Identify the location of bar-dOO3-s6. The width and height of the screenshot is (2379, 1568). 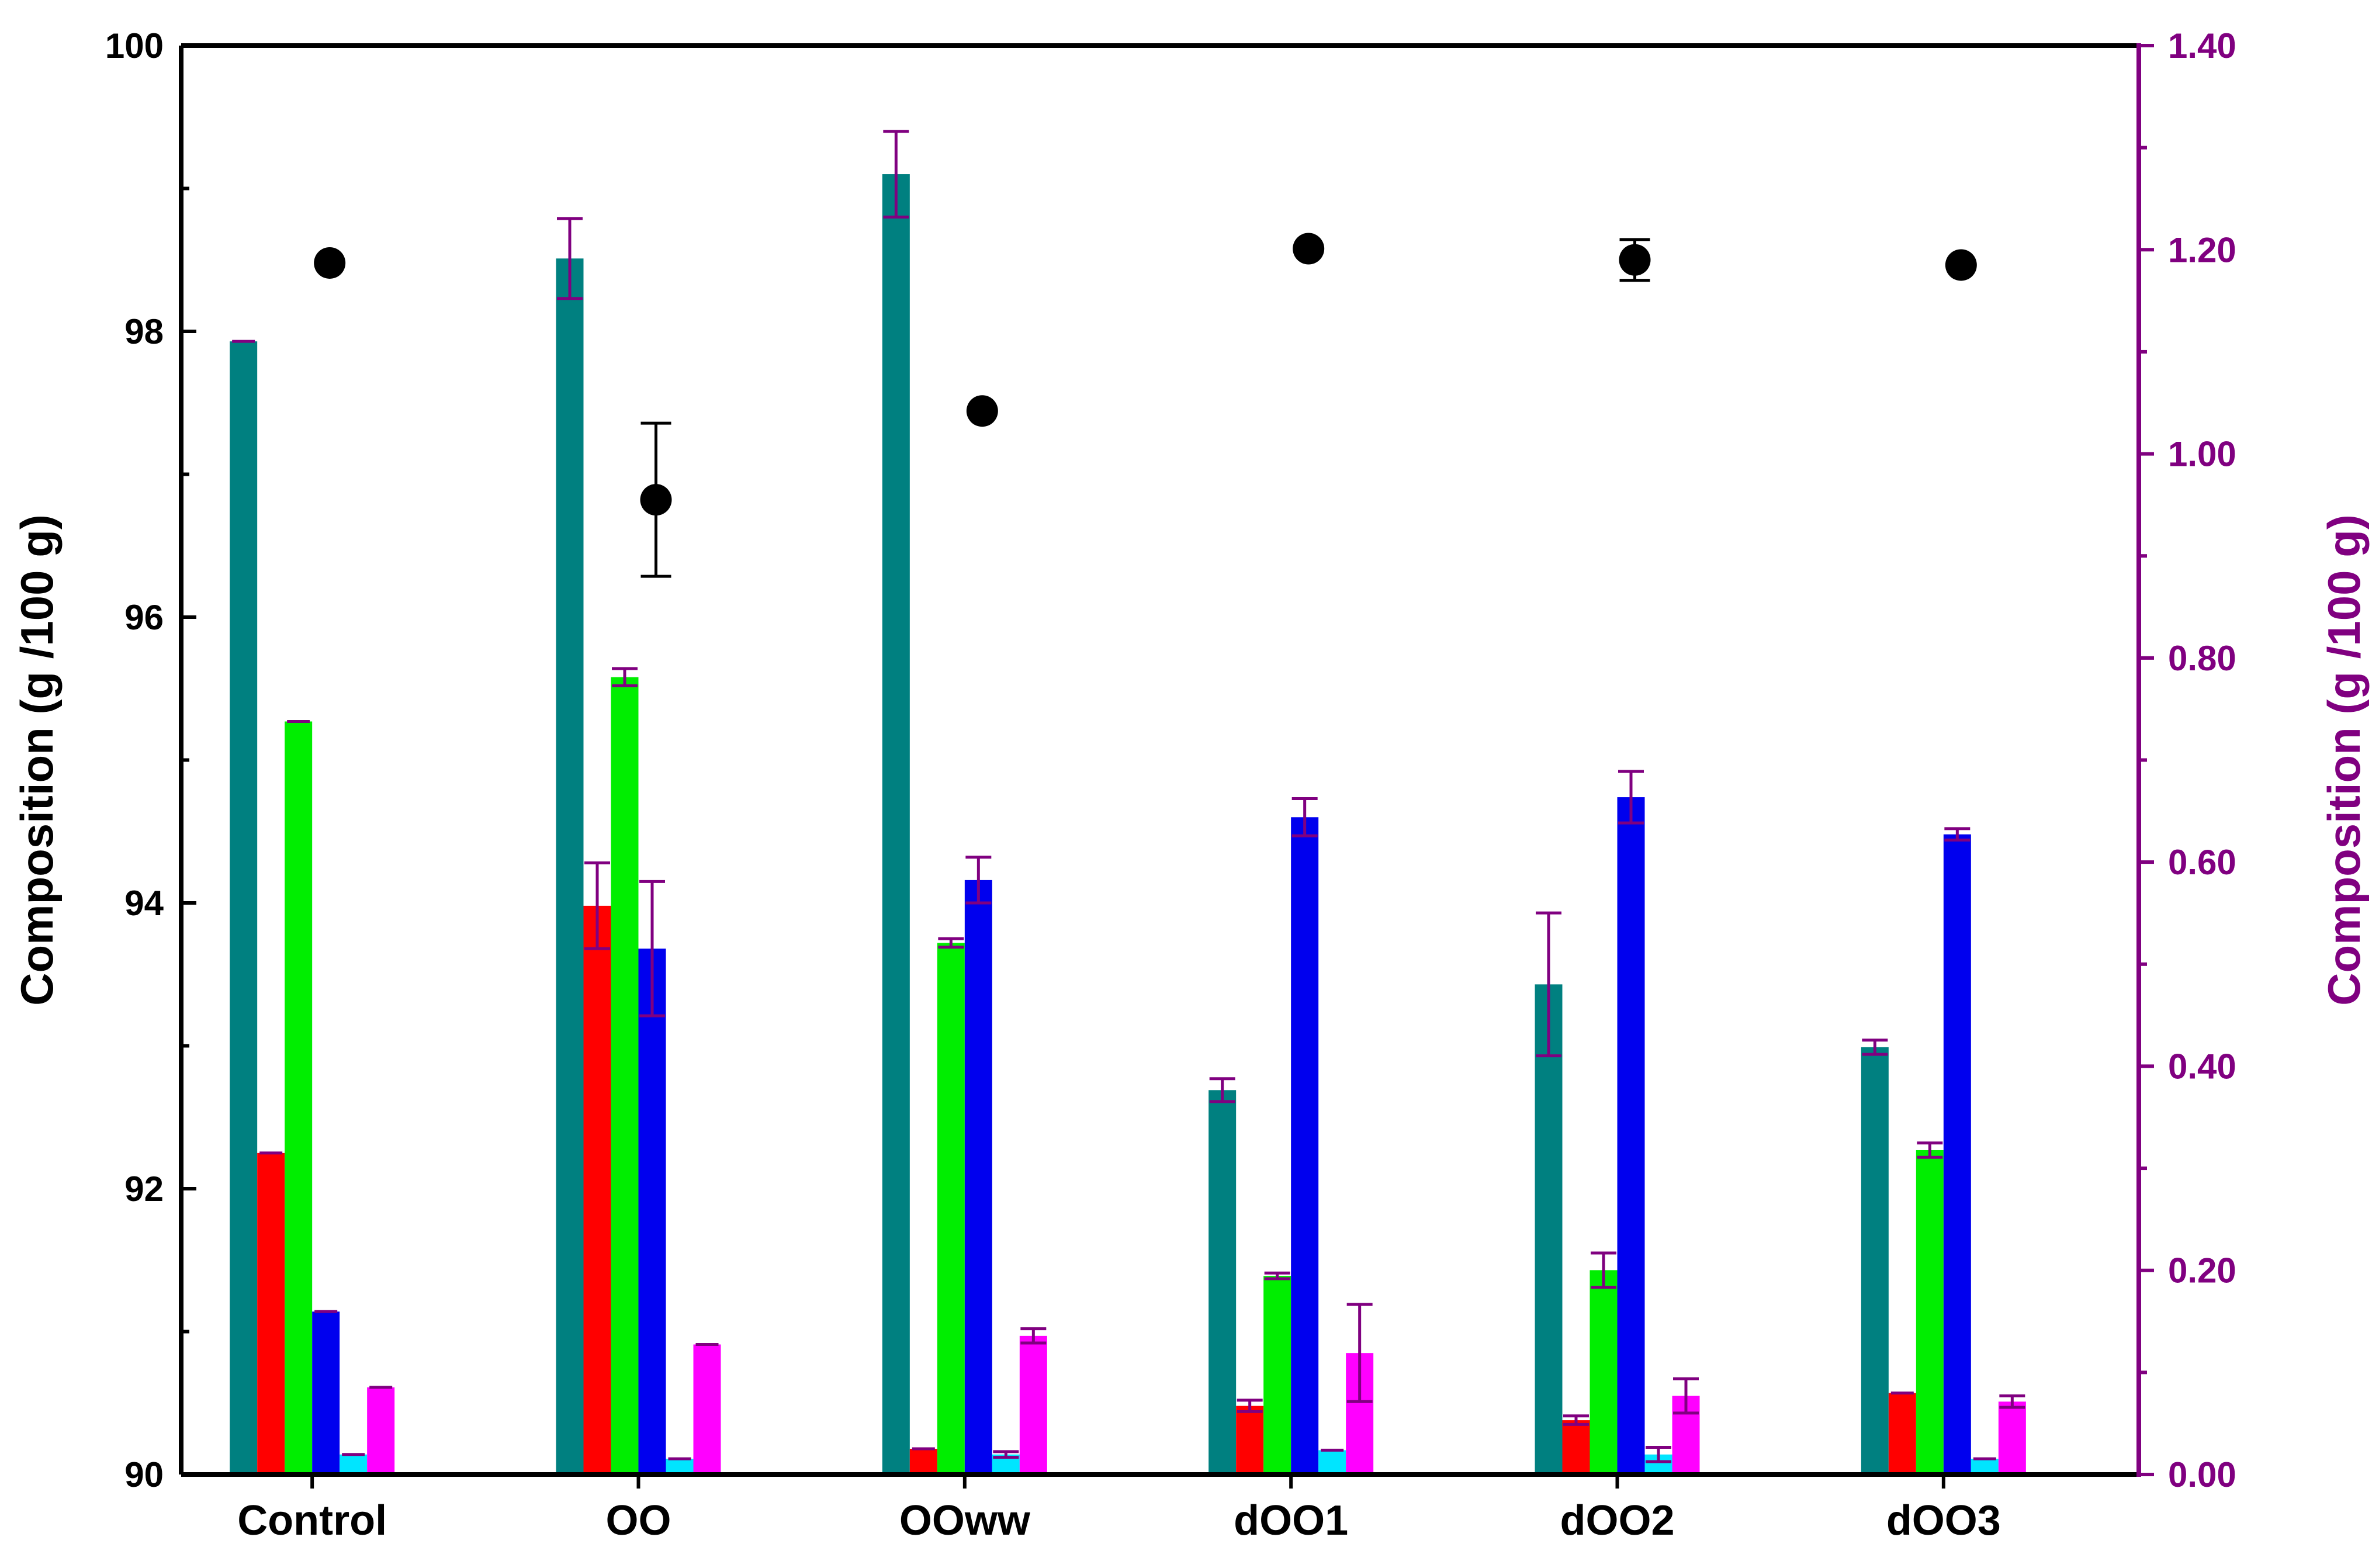
(2012, 1437).